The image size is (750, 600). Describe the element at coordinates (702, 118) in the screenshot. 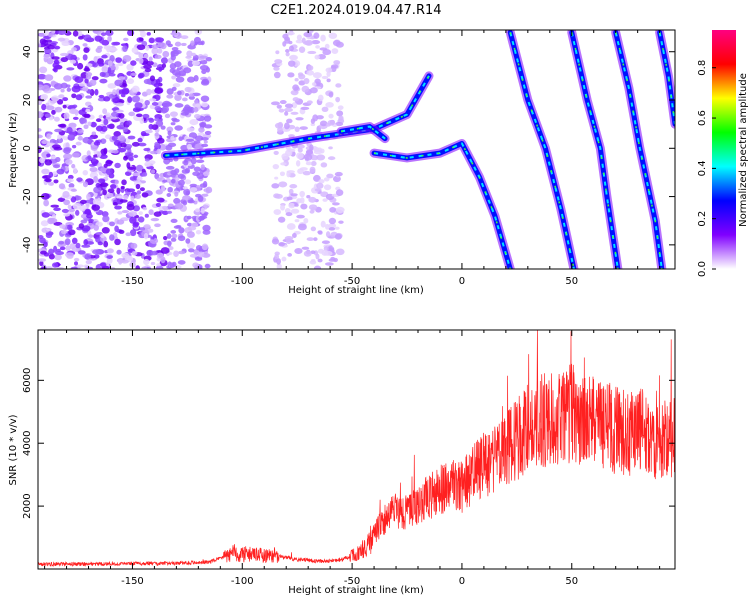

I see `colorbar-tick-label: 0.6` at that location.